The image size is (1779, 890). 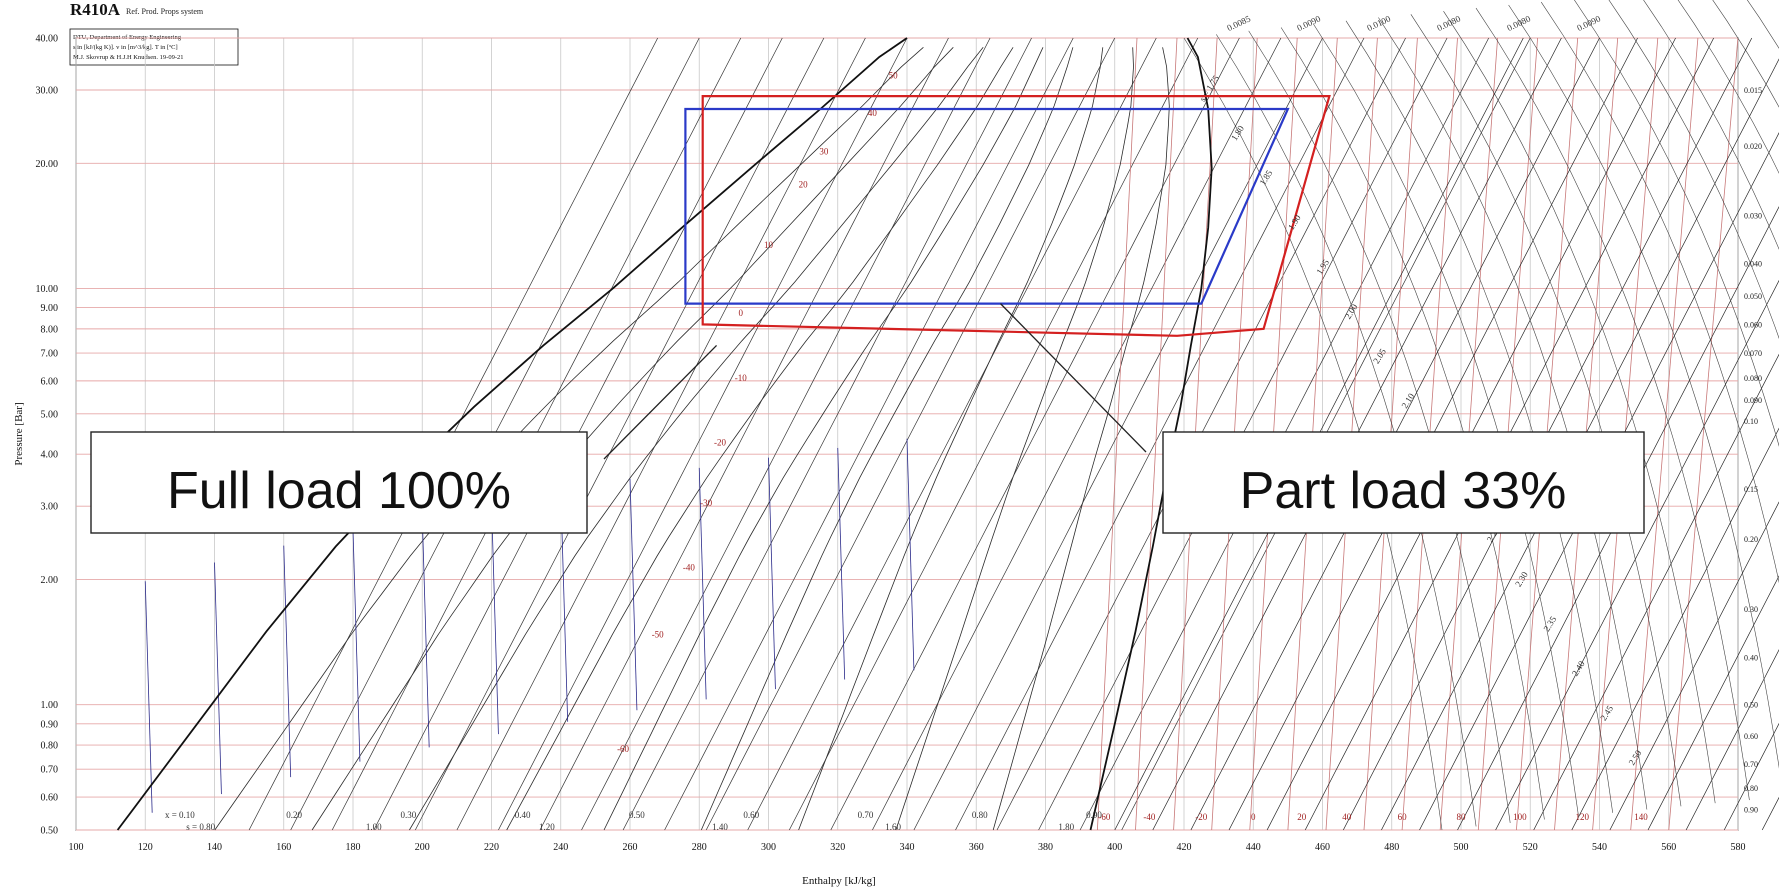 I want to click on x-tick-label: 300, so click(x=768, y=847).